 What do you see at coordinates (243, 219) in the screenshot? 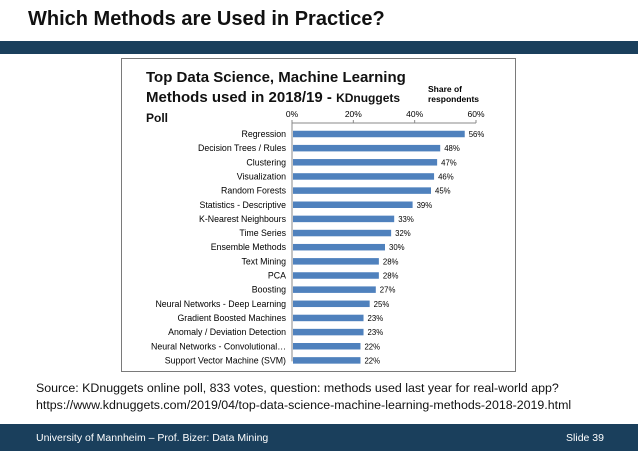
I see `category-label: K-Nearest Neighbours` at bounding box center [243, 219].